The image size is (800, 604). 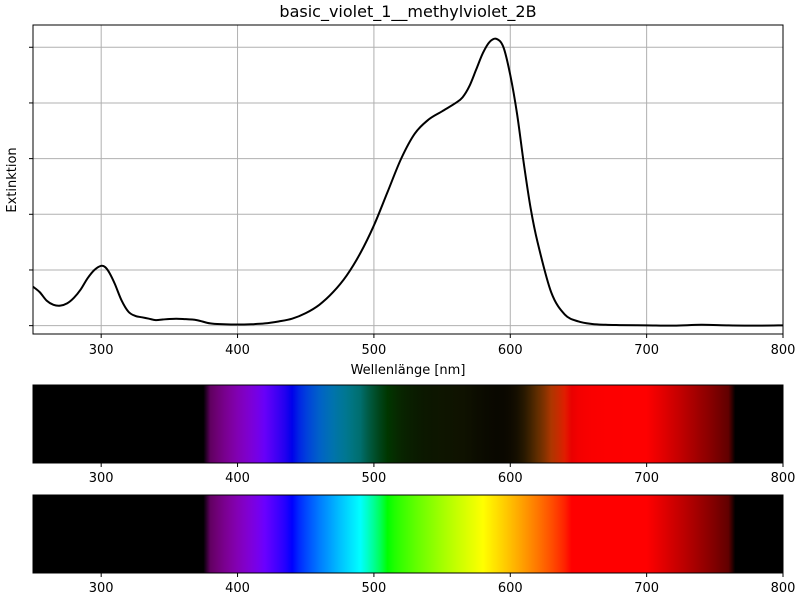 I want to click on y-axis-label: Extinktion, so click(x=12, y=179).